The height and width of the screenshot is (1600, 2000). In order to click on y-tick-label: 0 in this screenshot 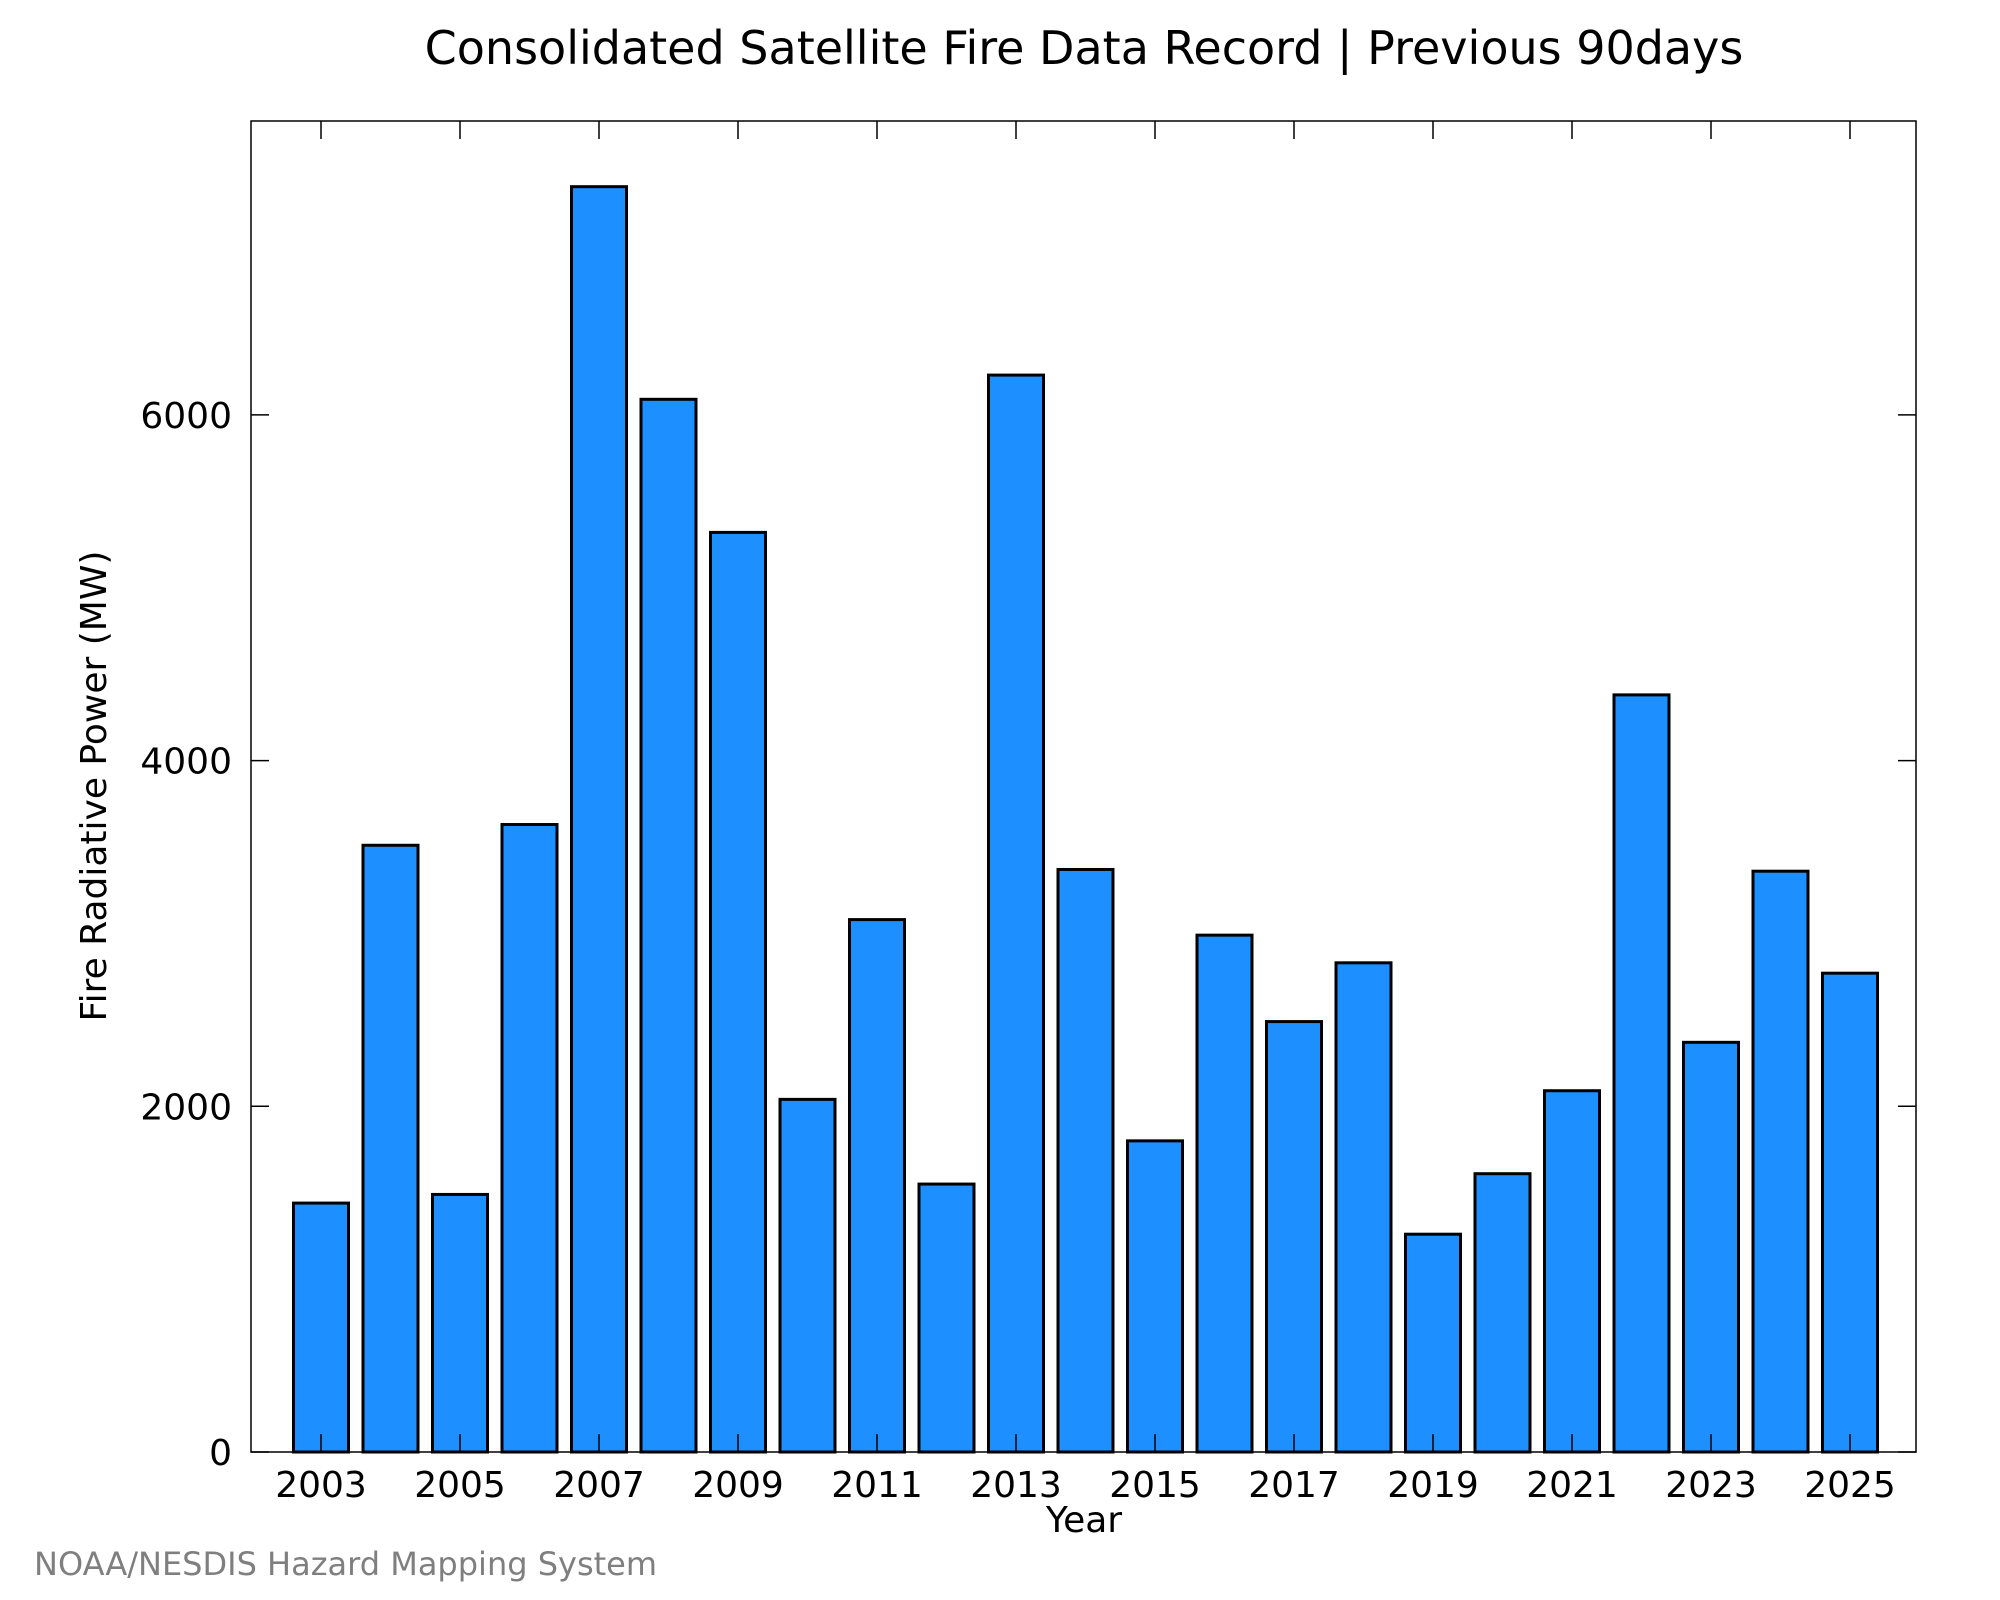, I will do `click(220, 1453)`.